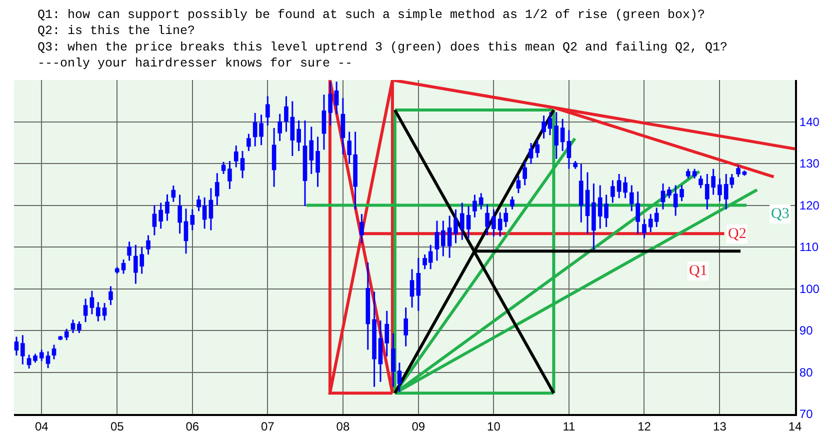 The width and height of the screenshot is (832, 445). I want to click on x-tick-label: 07, so click(267, 426).